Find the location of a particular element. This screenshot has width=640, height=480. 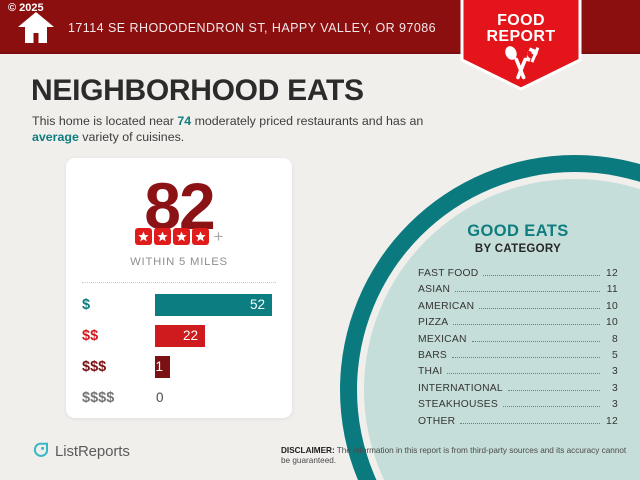

badge-shape-icon is located at coordinates (521, 45).